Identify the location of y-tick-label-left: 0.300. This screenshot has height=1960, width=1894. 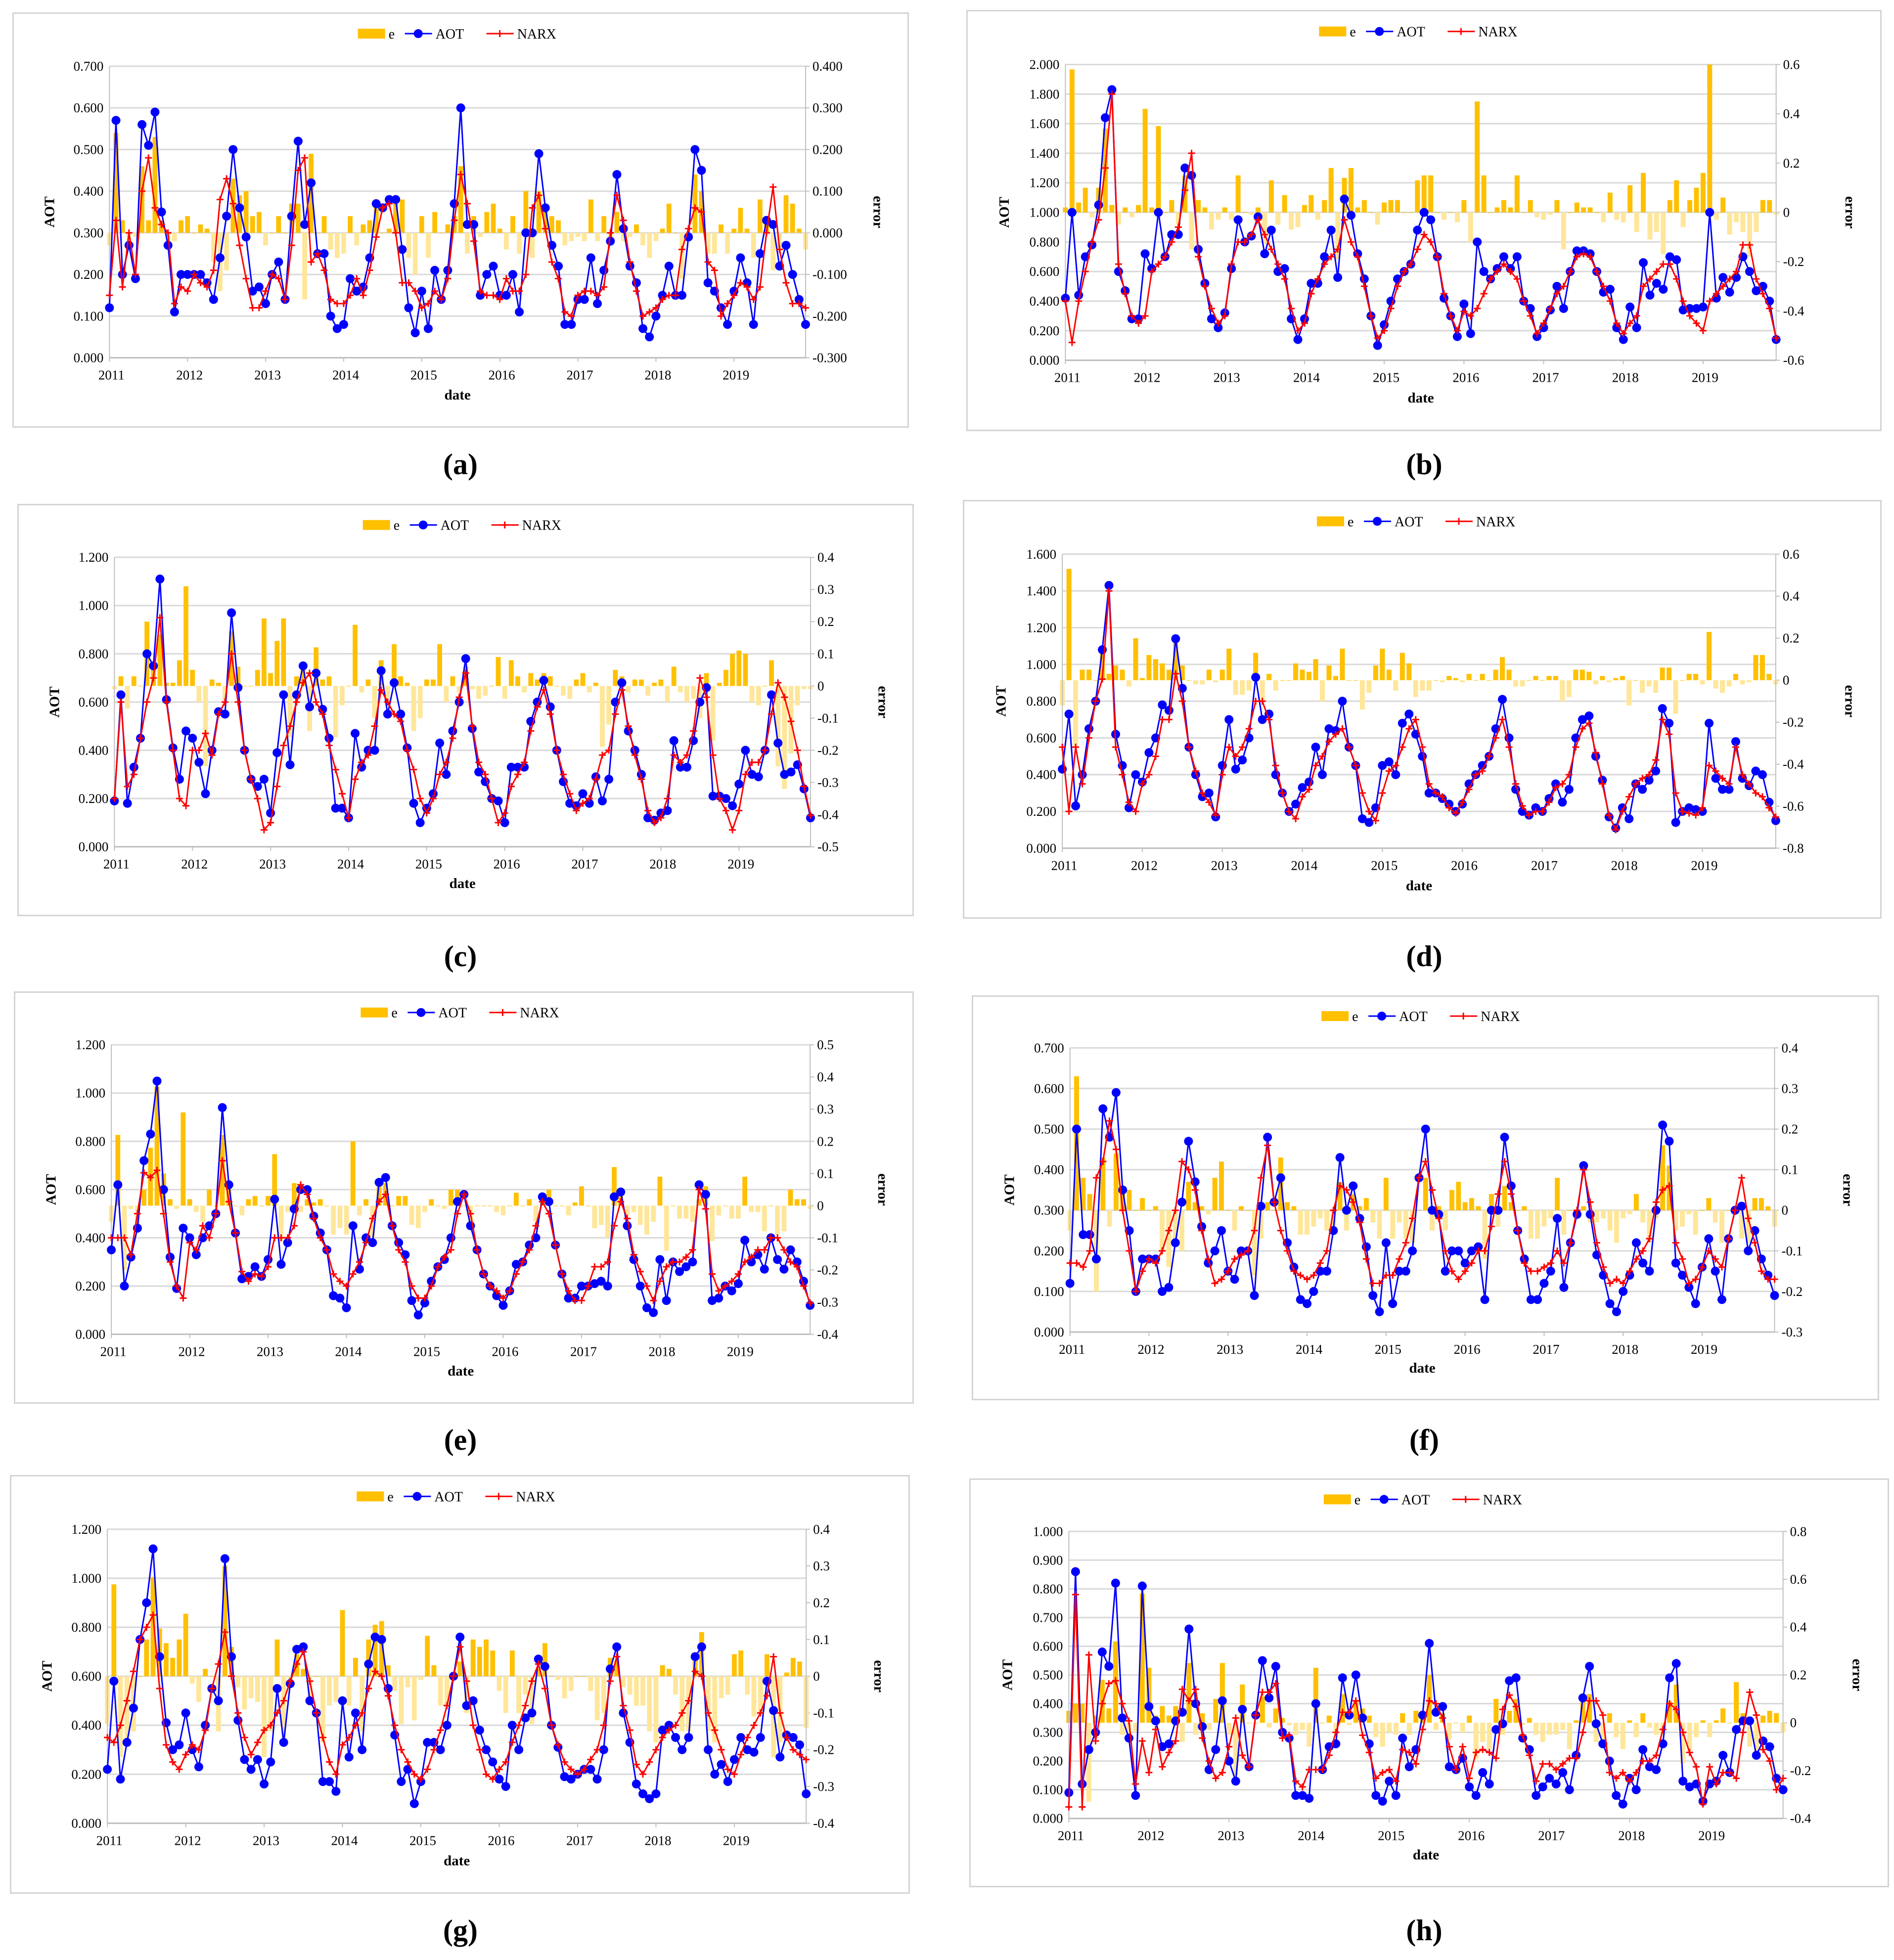
(89, 232).